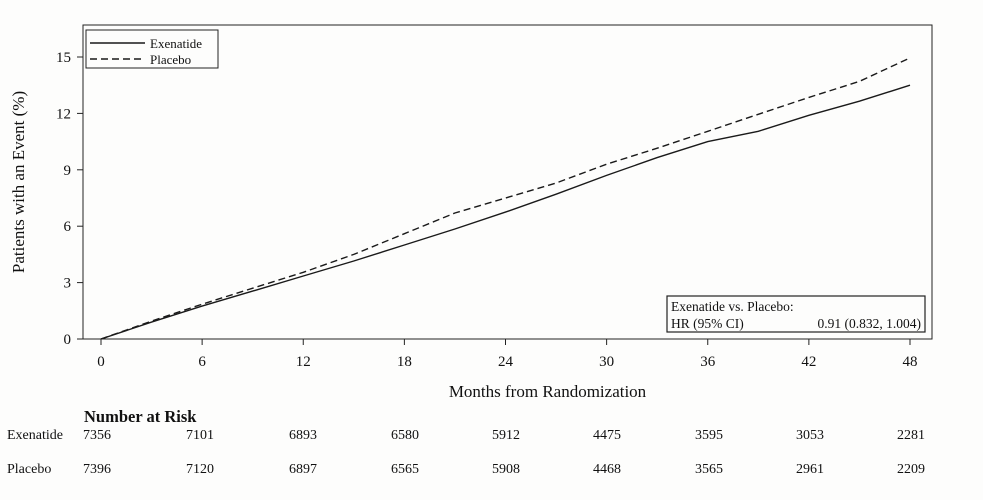  I want to click on risk-value: 6565, so click(405, 469).